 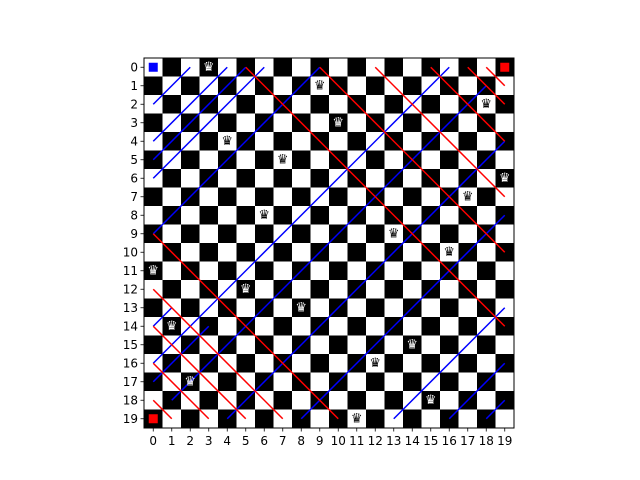 What do you see at coordinates (246, 441) in the screenshot?
I see `x-tick-label: 5` at bounding box center [246, 441].